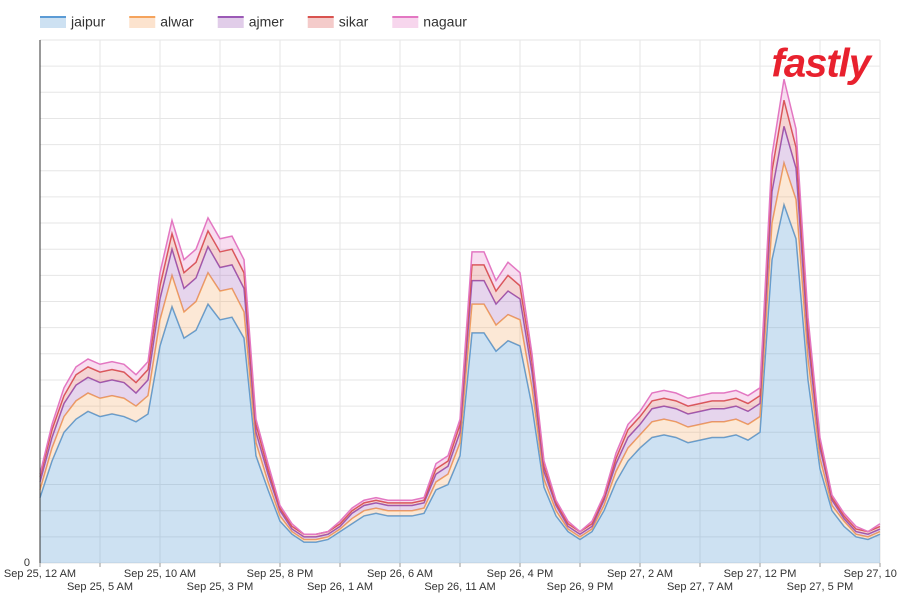  Describe the element at coordinates (88, 22) in the screenshot. I see `legend-label: jaipur` at that location.